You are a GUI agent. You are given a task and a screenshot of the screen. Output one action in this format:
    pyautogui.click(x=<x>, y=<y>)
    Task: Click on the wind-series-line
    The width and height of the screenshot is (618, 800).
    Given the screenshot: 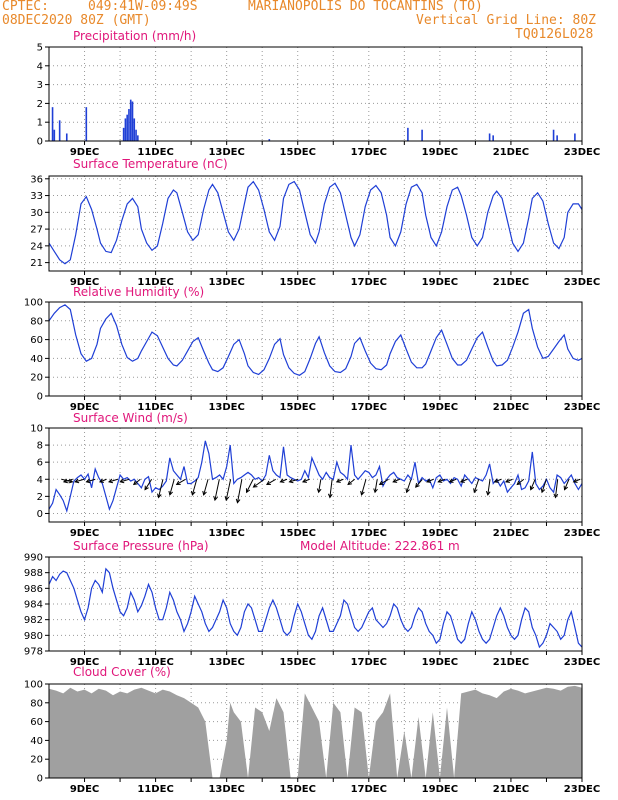 What is the action you would take?
    pyautogui.click(x=315, y=477)
    